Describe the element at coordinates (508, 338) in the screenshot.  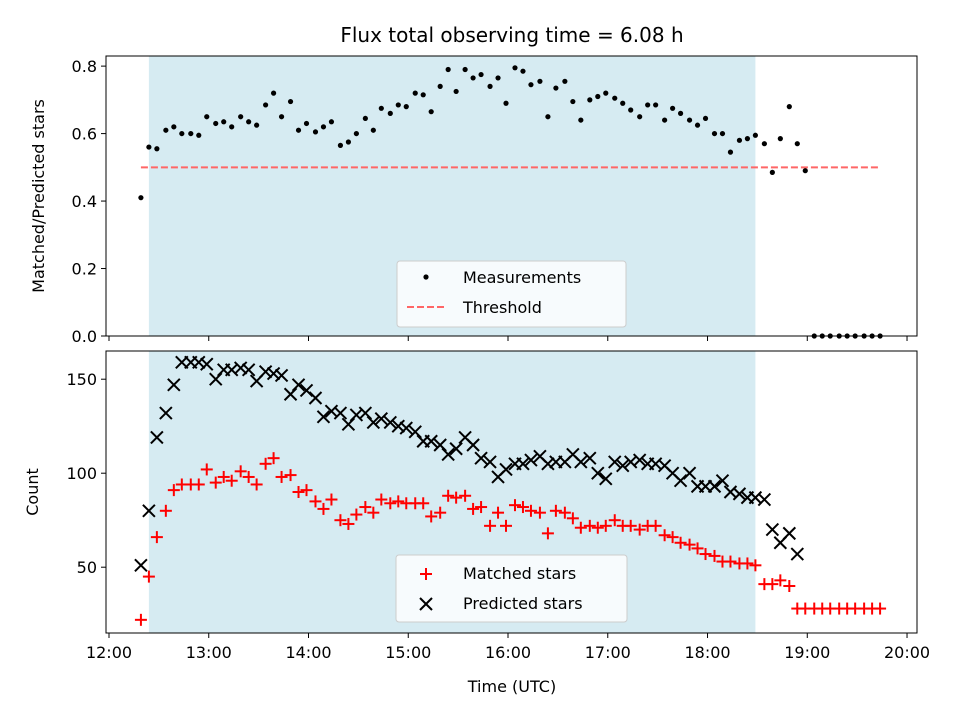
I see `top-x-ticks` at that location.